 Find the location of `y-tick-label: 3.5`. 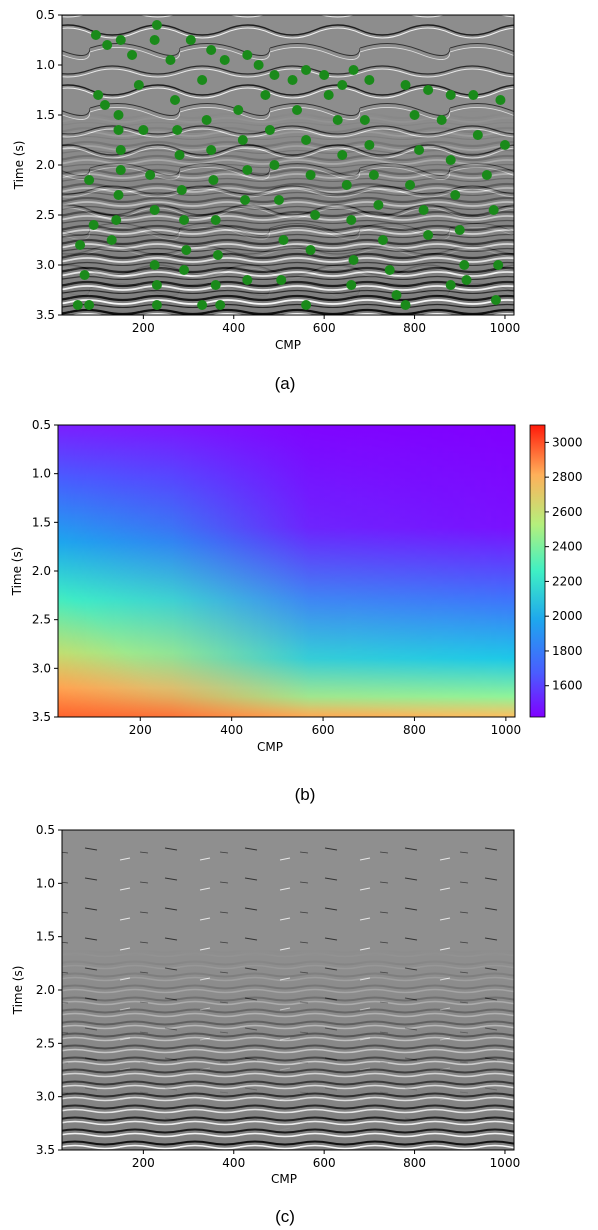

y-tick-label: 3.5 is located at coordinates (45, 315).